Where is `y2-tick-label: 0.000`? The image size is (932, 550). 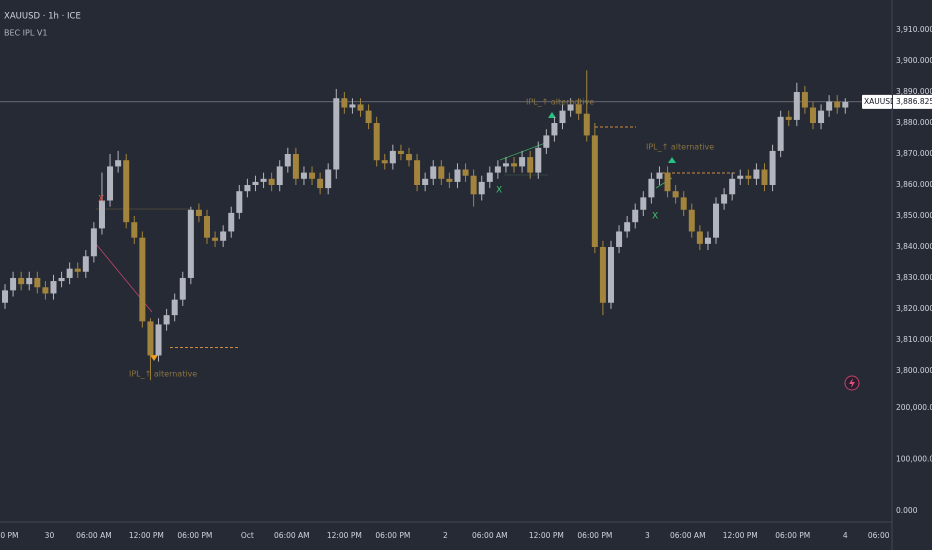
y2-tick-label: 0.000 is located at coordinates (907, 510).